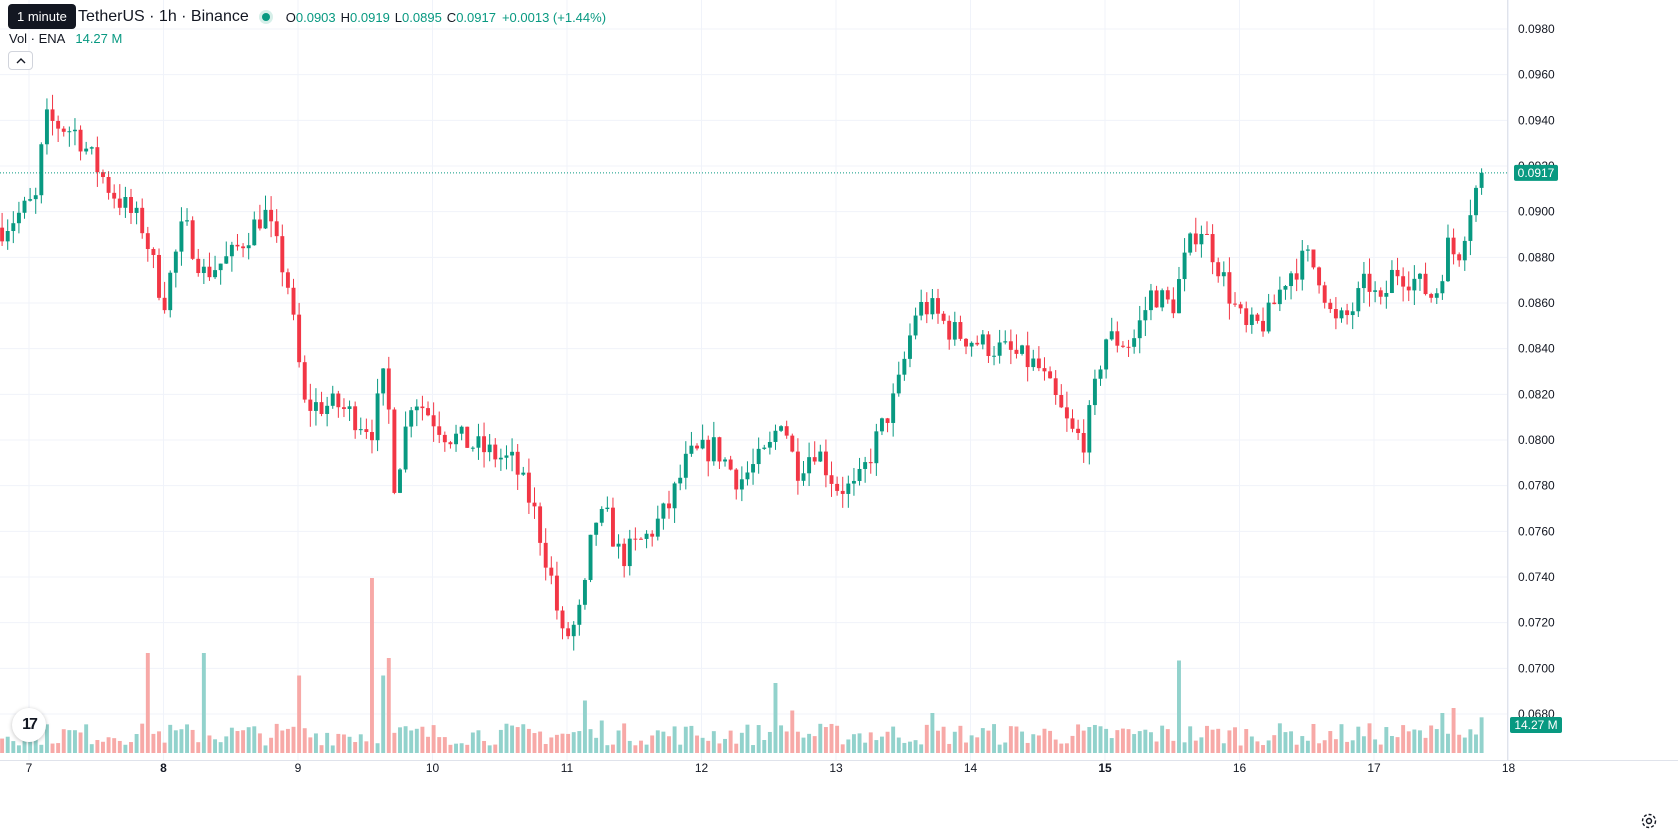 The width and height of the screenshot is (1678, 835). What do you see at coordinates (1536, 212) in the screenshot?
I see `price-tick-label: 0.0900` at bounding box center [1536, 212].